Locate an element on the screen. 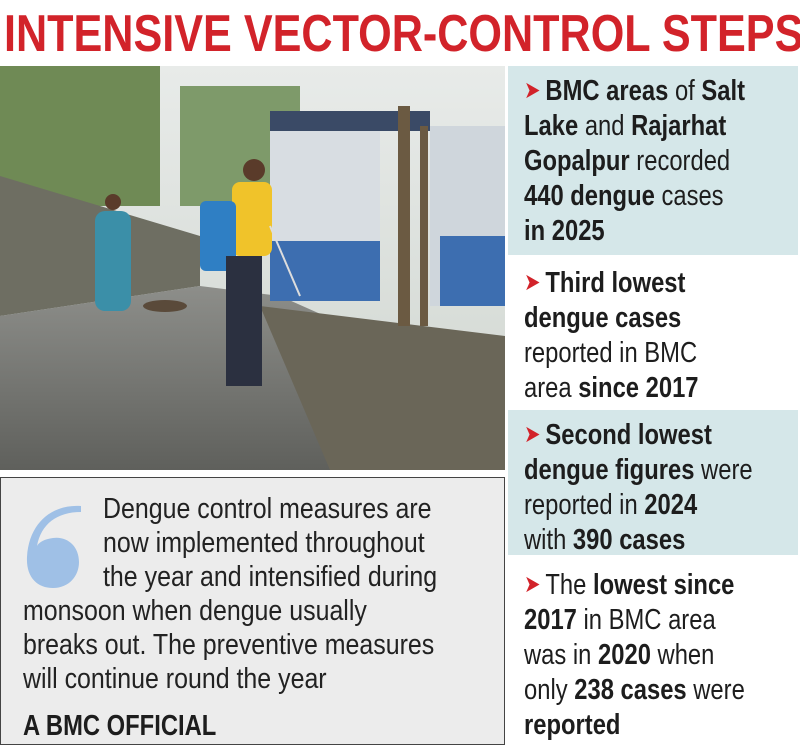 This screenshot has width=800, height=750. fact-text: in 2025 is located at coordinates (564, 231).